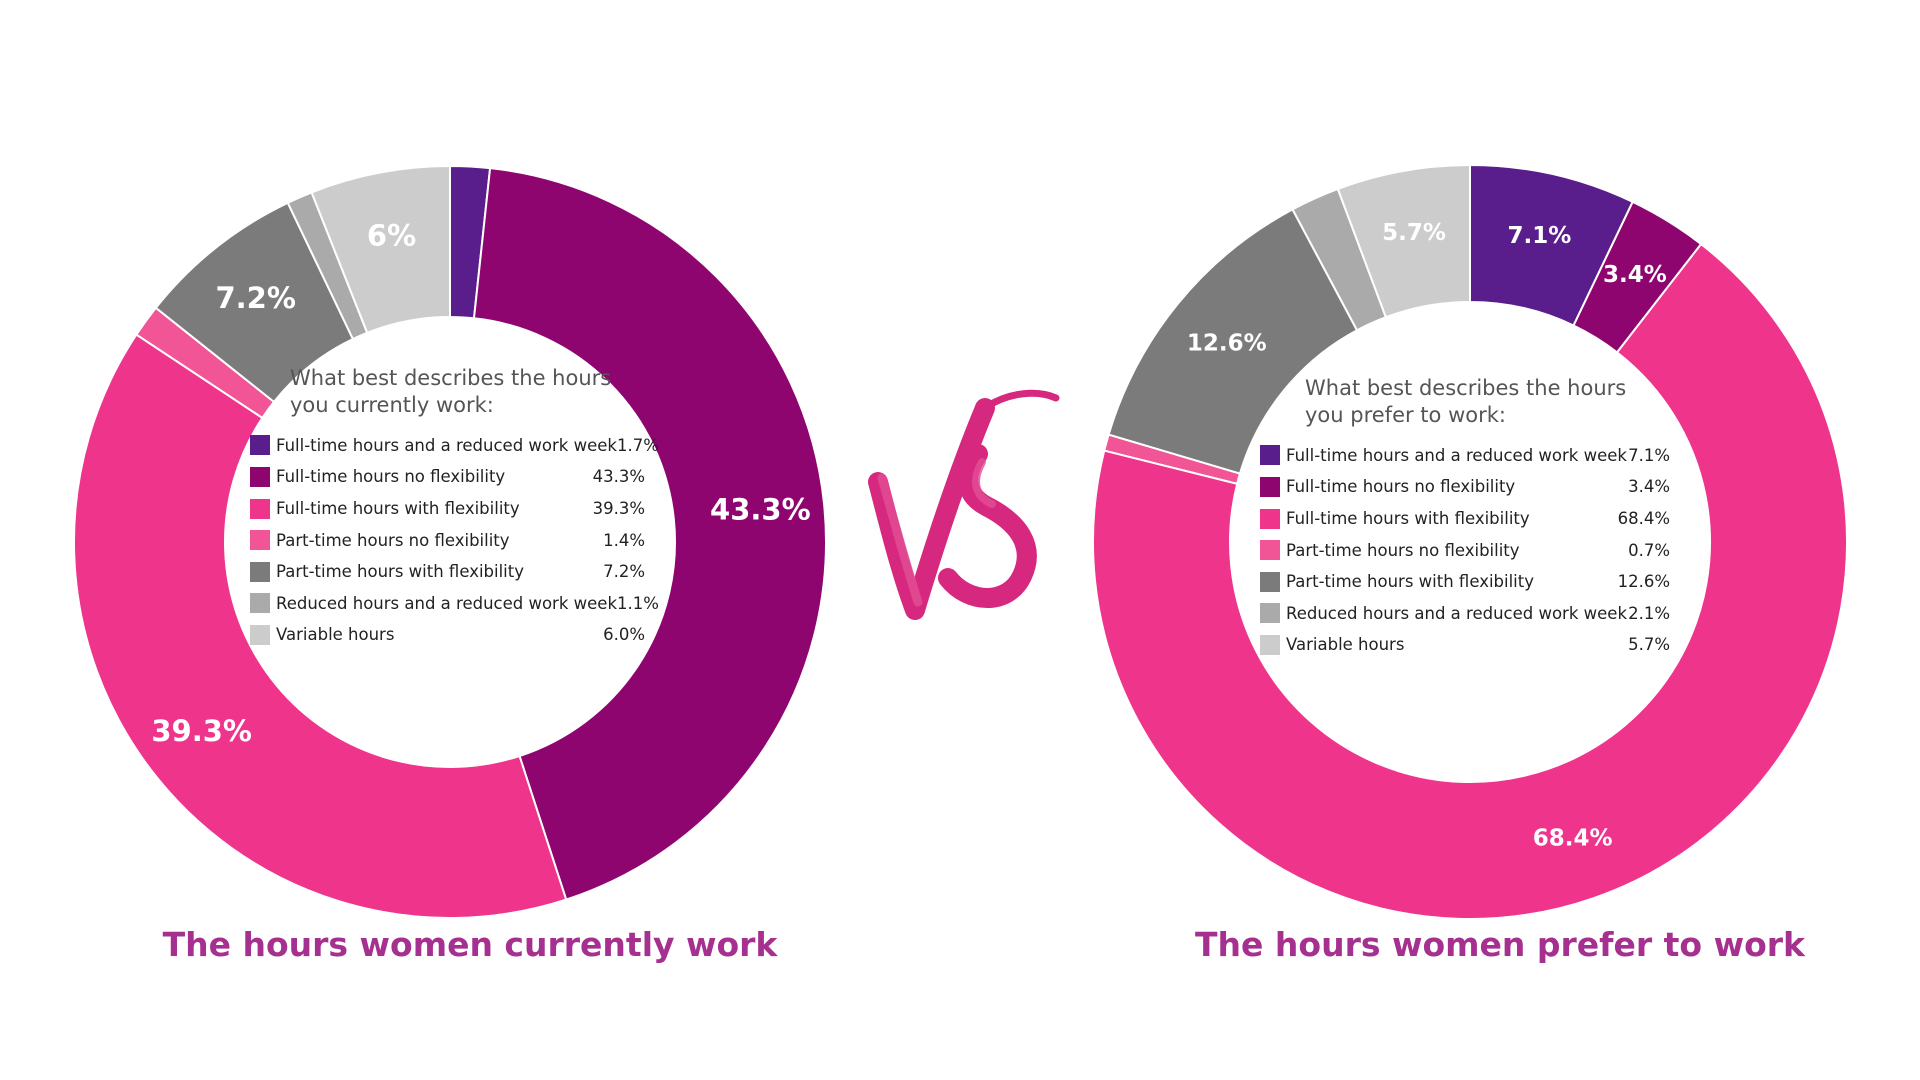  Describe the element at coordinates (637, 445) in the screenshot. I see `legend-value: 1.7%` at that location.